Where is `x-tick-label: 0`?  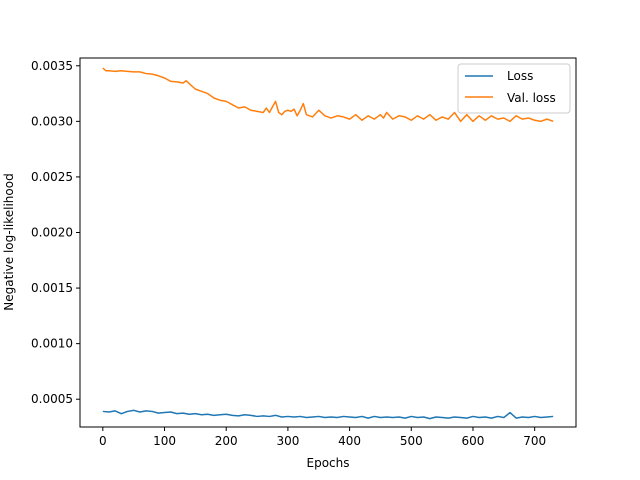
x-tick-label: 0 is located at coordinates (103, 441).